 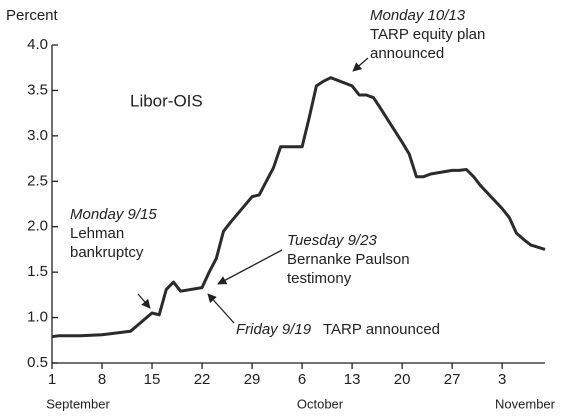 What do you see at coordinates (202, 379) in the screenshot?
I see `x-tick-label: 22` at bounding box center [202, 379].